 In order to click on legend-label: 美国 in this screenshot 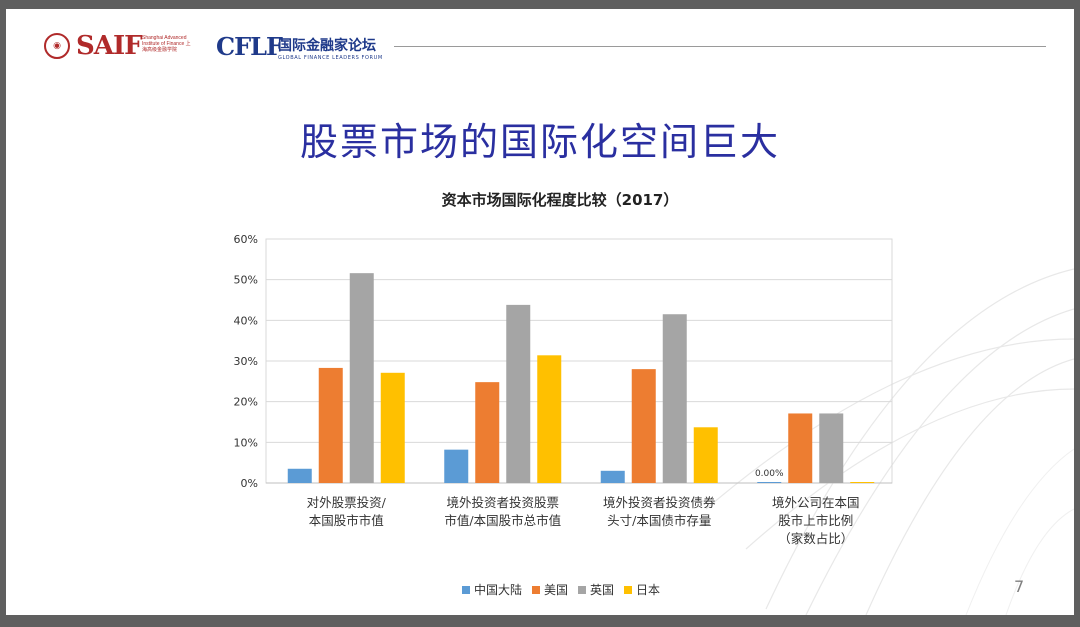, I will do `click(556, 590)`.